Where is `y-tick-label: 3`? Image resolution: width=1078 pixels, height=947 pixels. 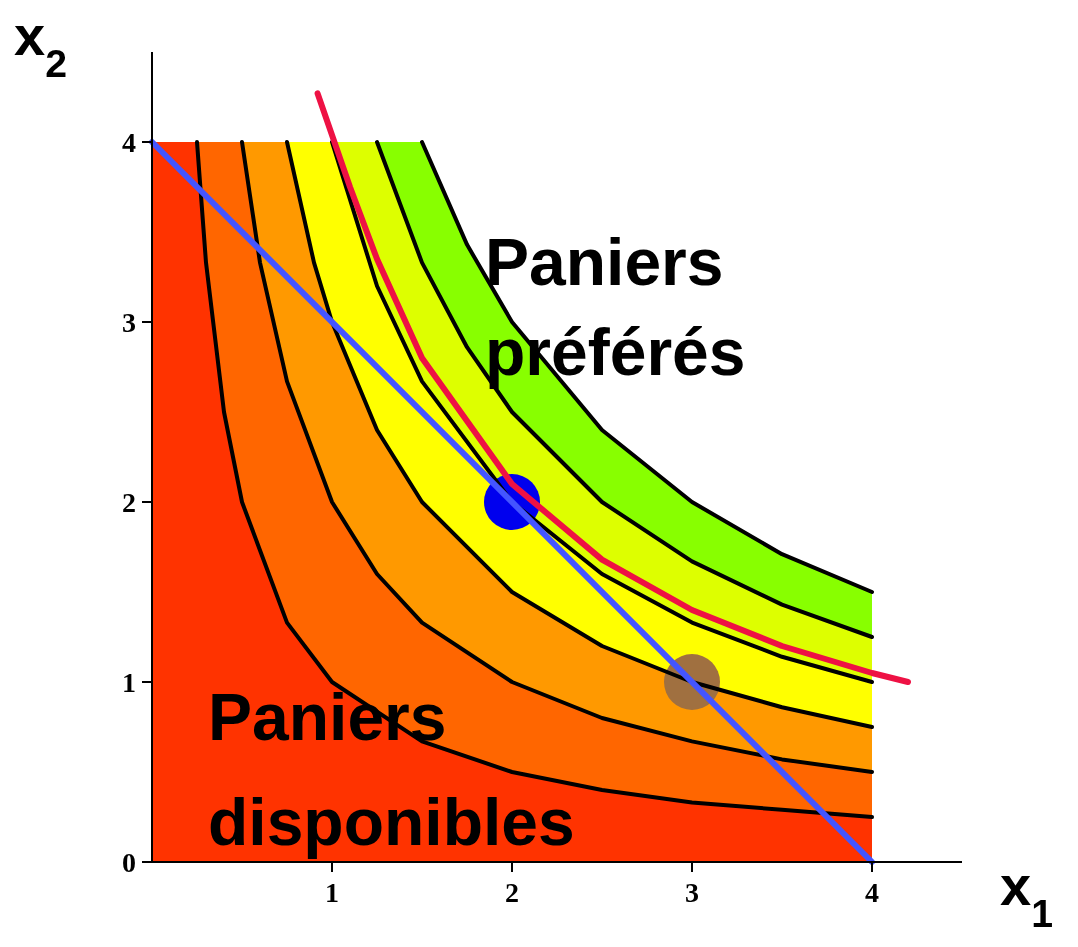
y-tick-label: 3 is located at coordinates (129, 322).